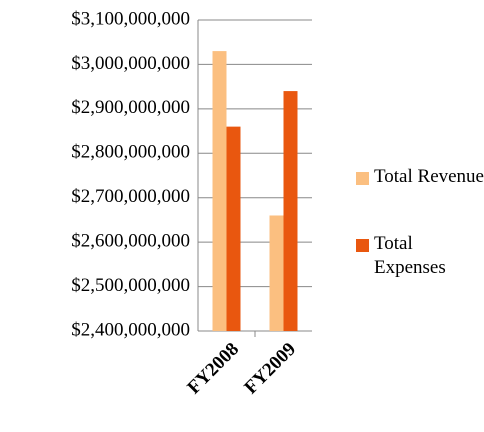 The image size is (484, 432). Describe the element at coordinates (130, 63) in the screenshot. I see `y-tick-label: $3,000,000,000` at that location.